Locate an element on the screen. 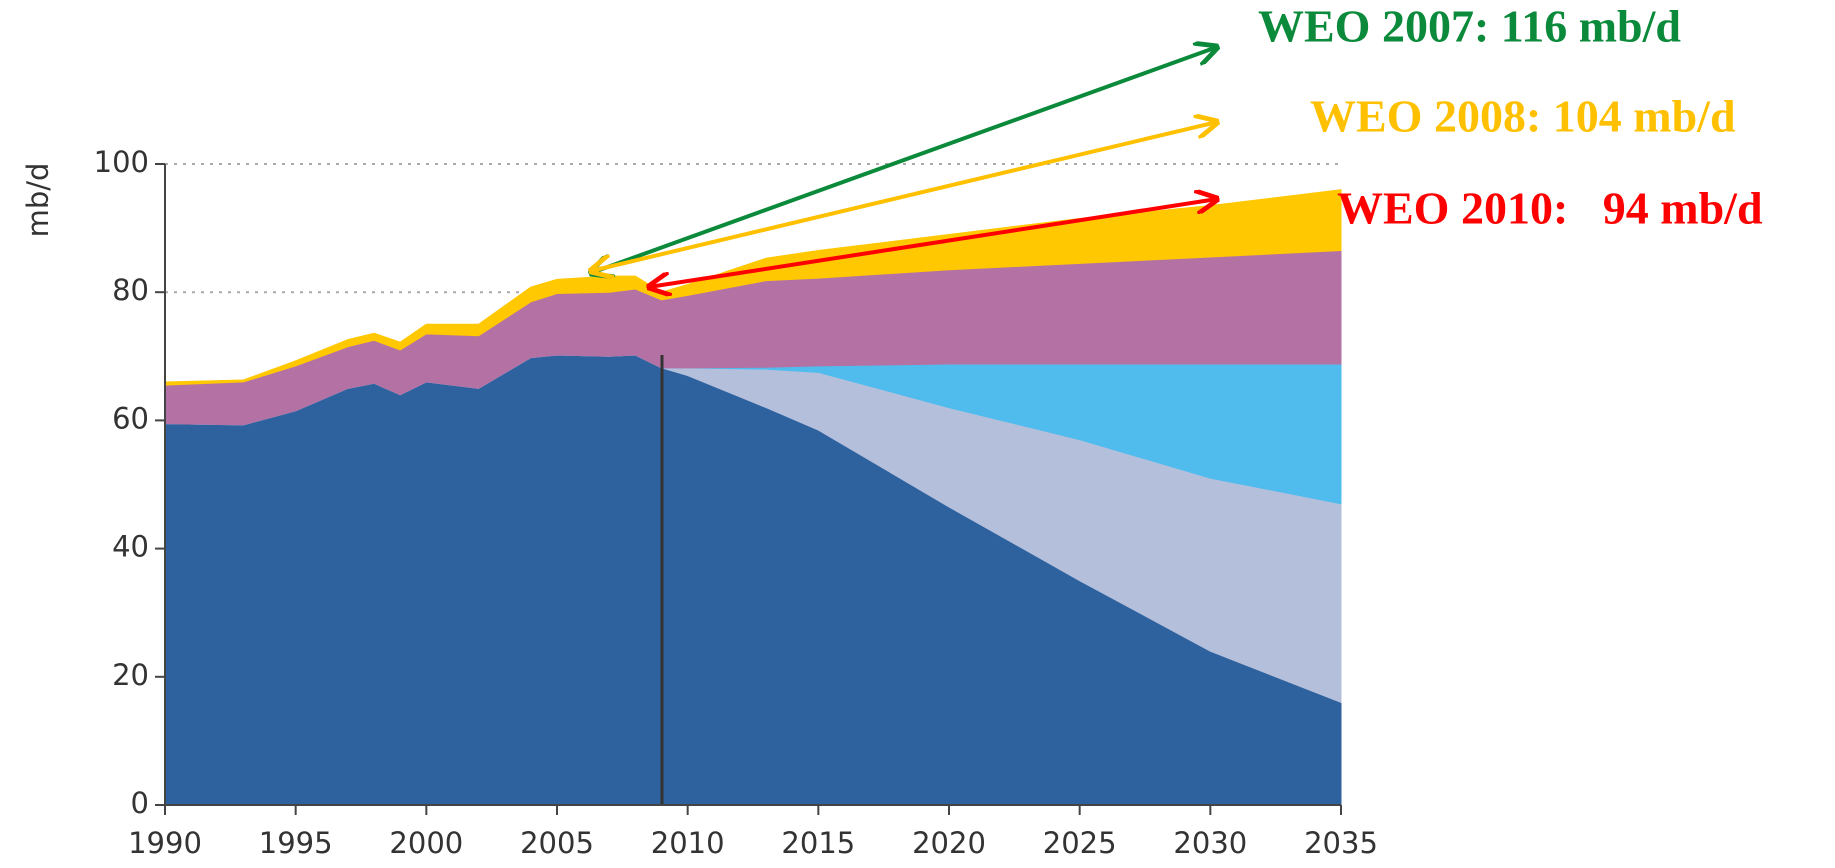 Image resolution: width=1835 pixels, height=868 pixels. x-tick-label: 1995 is located at coordinates (296, 843).